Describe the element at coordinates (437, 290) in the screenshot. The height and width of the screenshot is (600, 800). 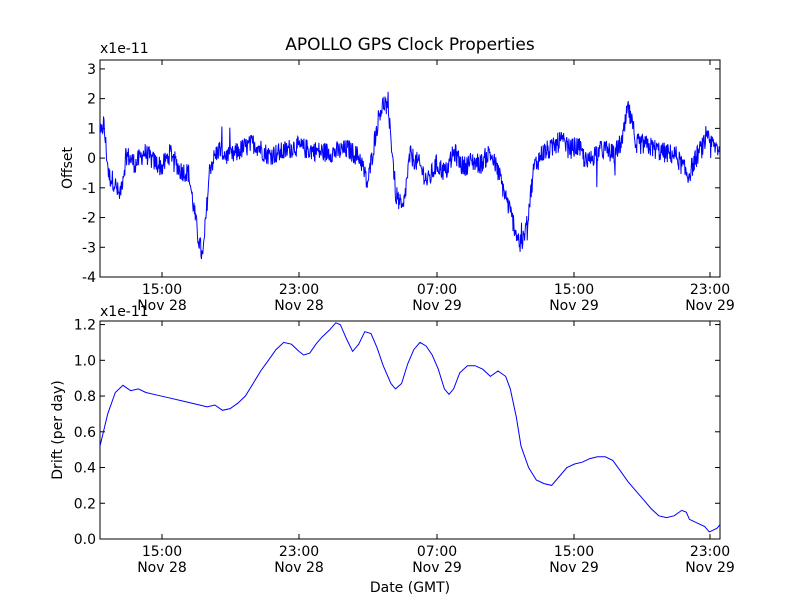
I see `offset-x-tick-time: 07:00` at that location.